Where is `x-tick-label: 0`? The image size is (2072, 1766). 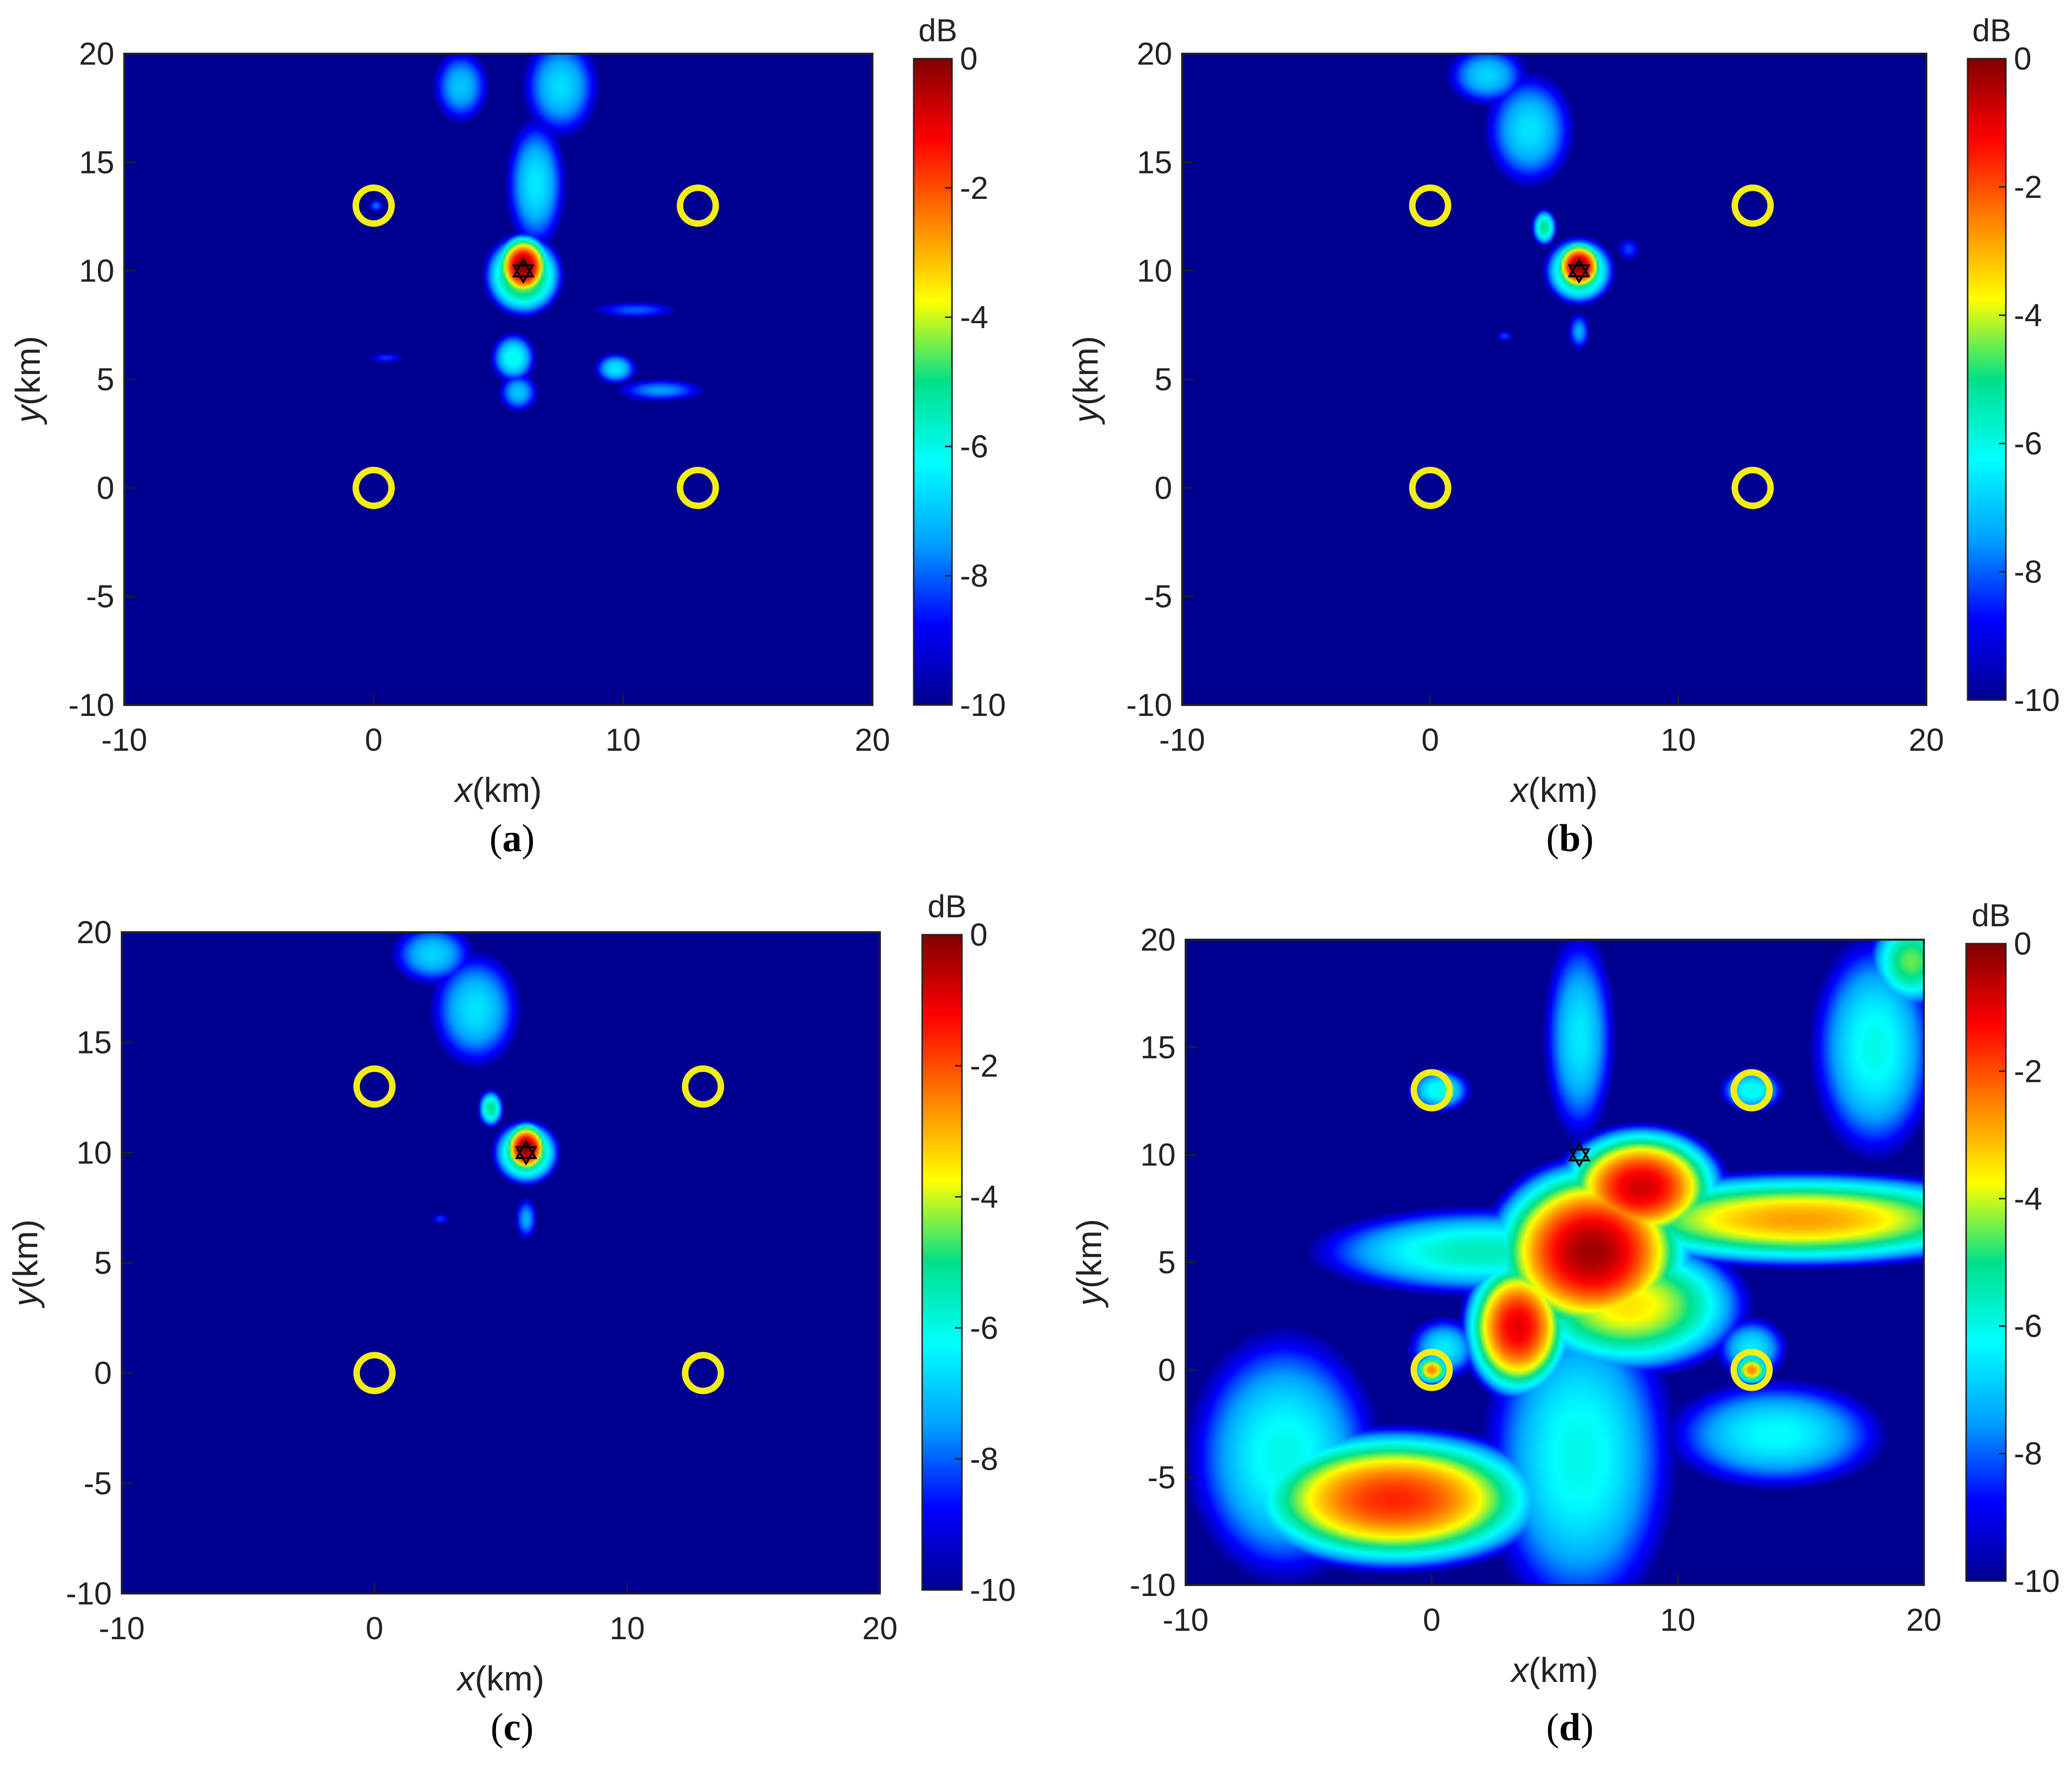 x-tick-label: 0 is located at coordinates (375, 1628).